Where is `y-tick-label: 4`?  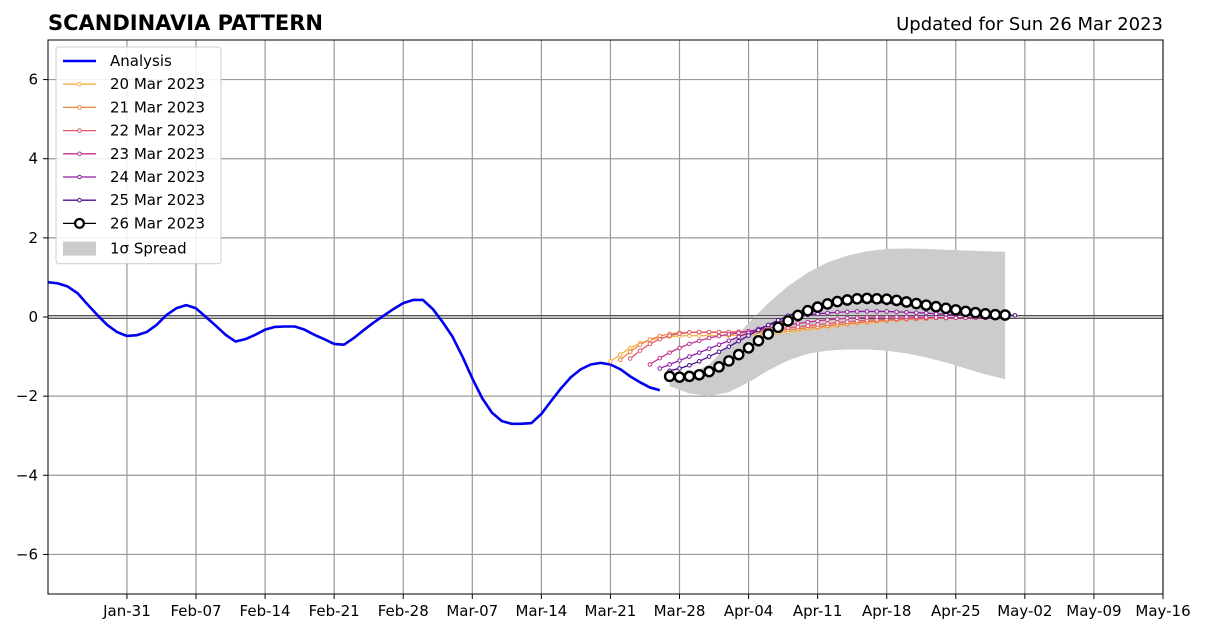 y-tick-label: 4 is located at coordinates (33, 159).